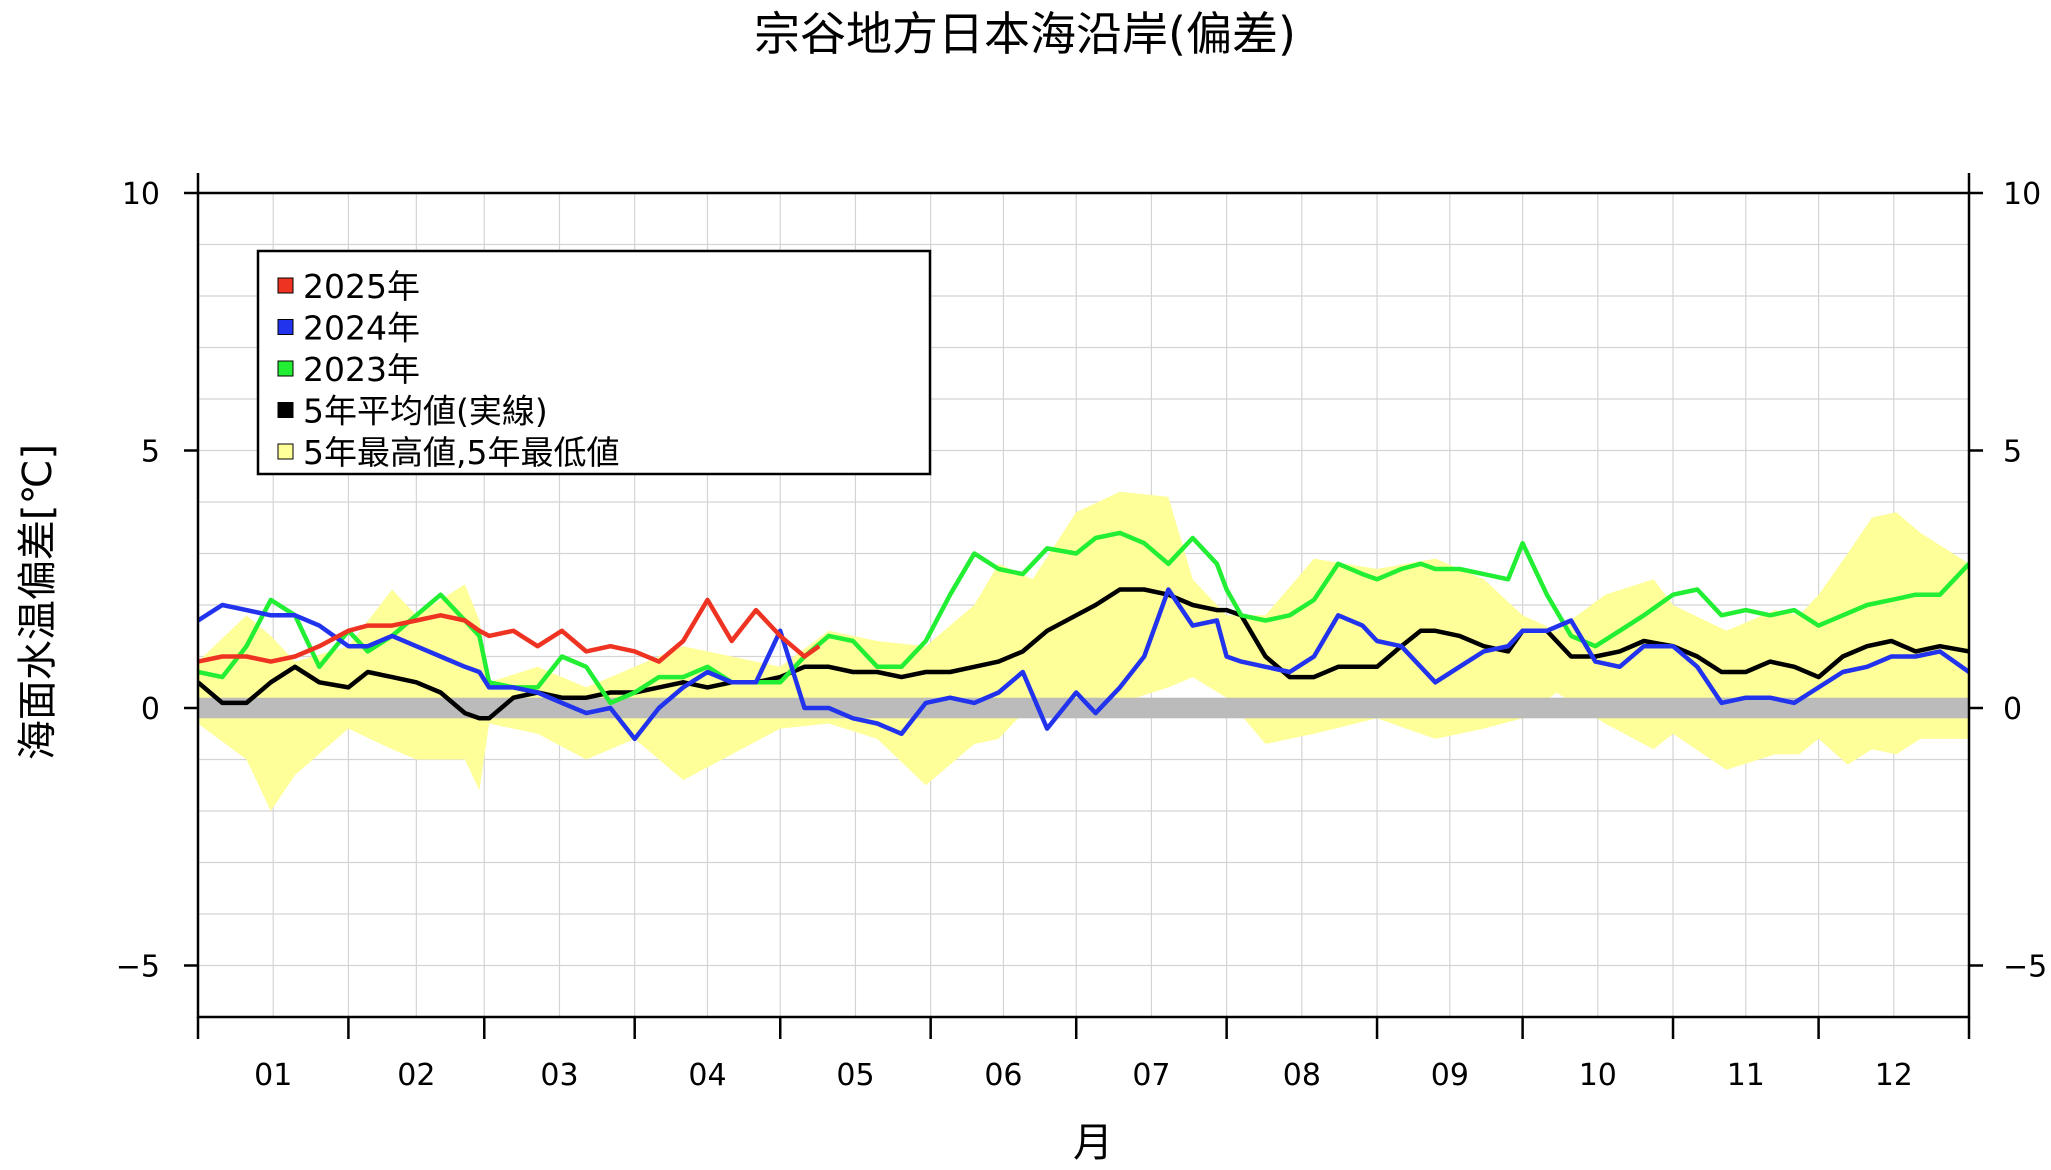 The height and width of the screenshot is (1170, 2051). I want to click on y-tick-label-left: −5, so click(138, 967).